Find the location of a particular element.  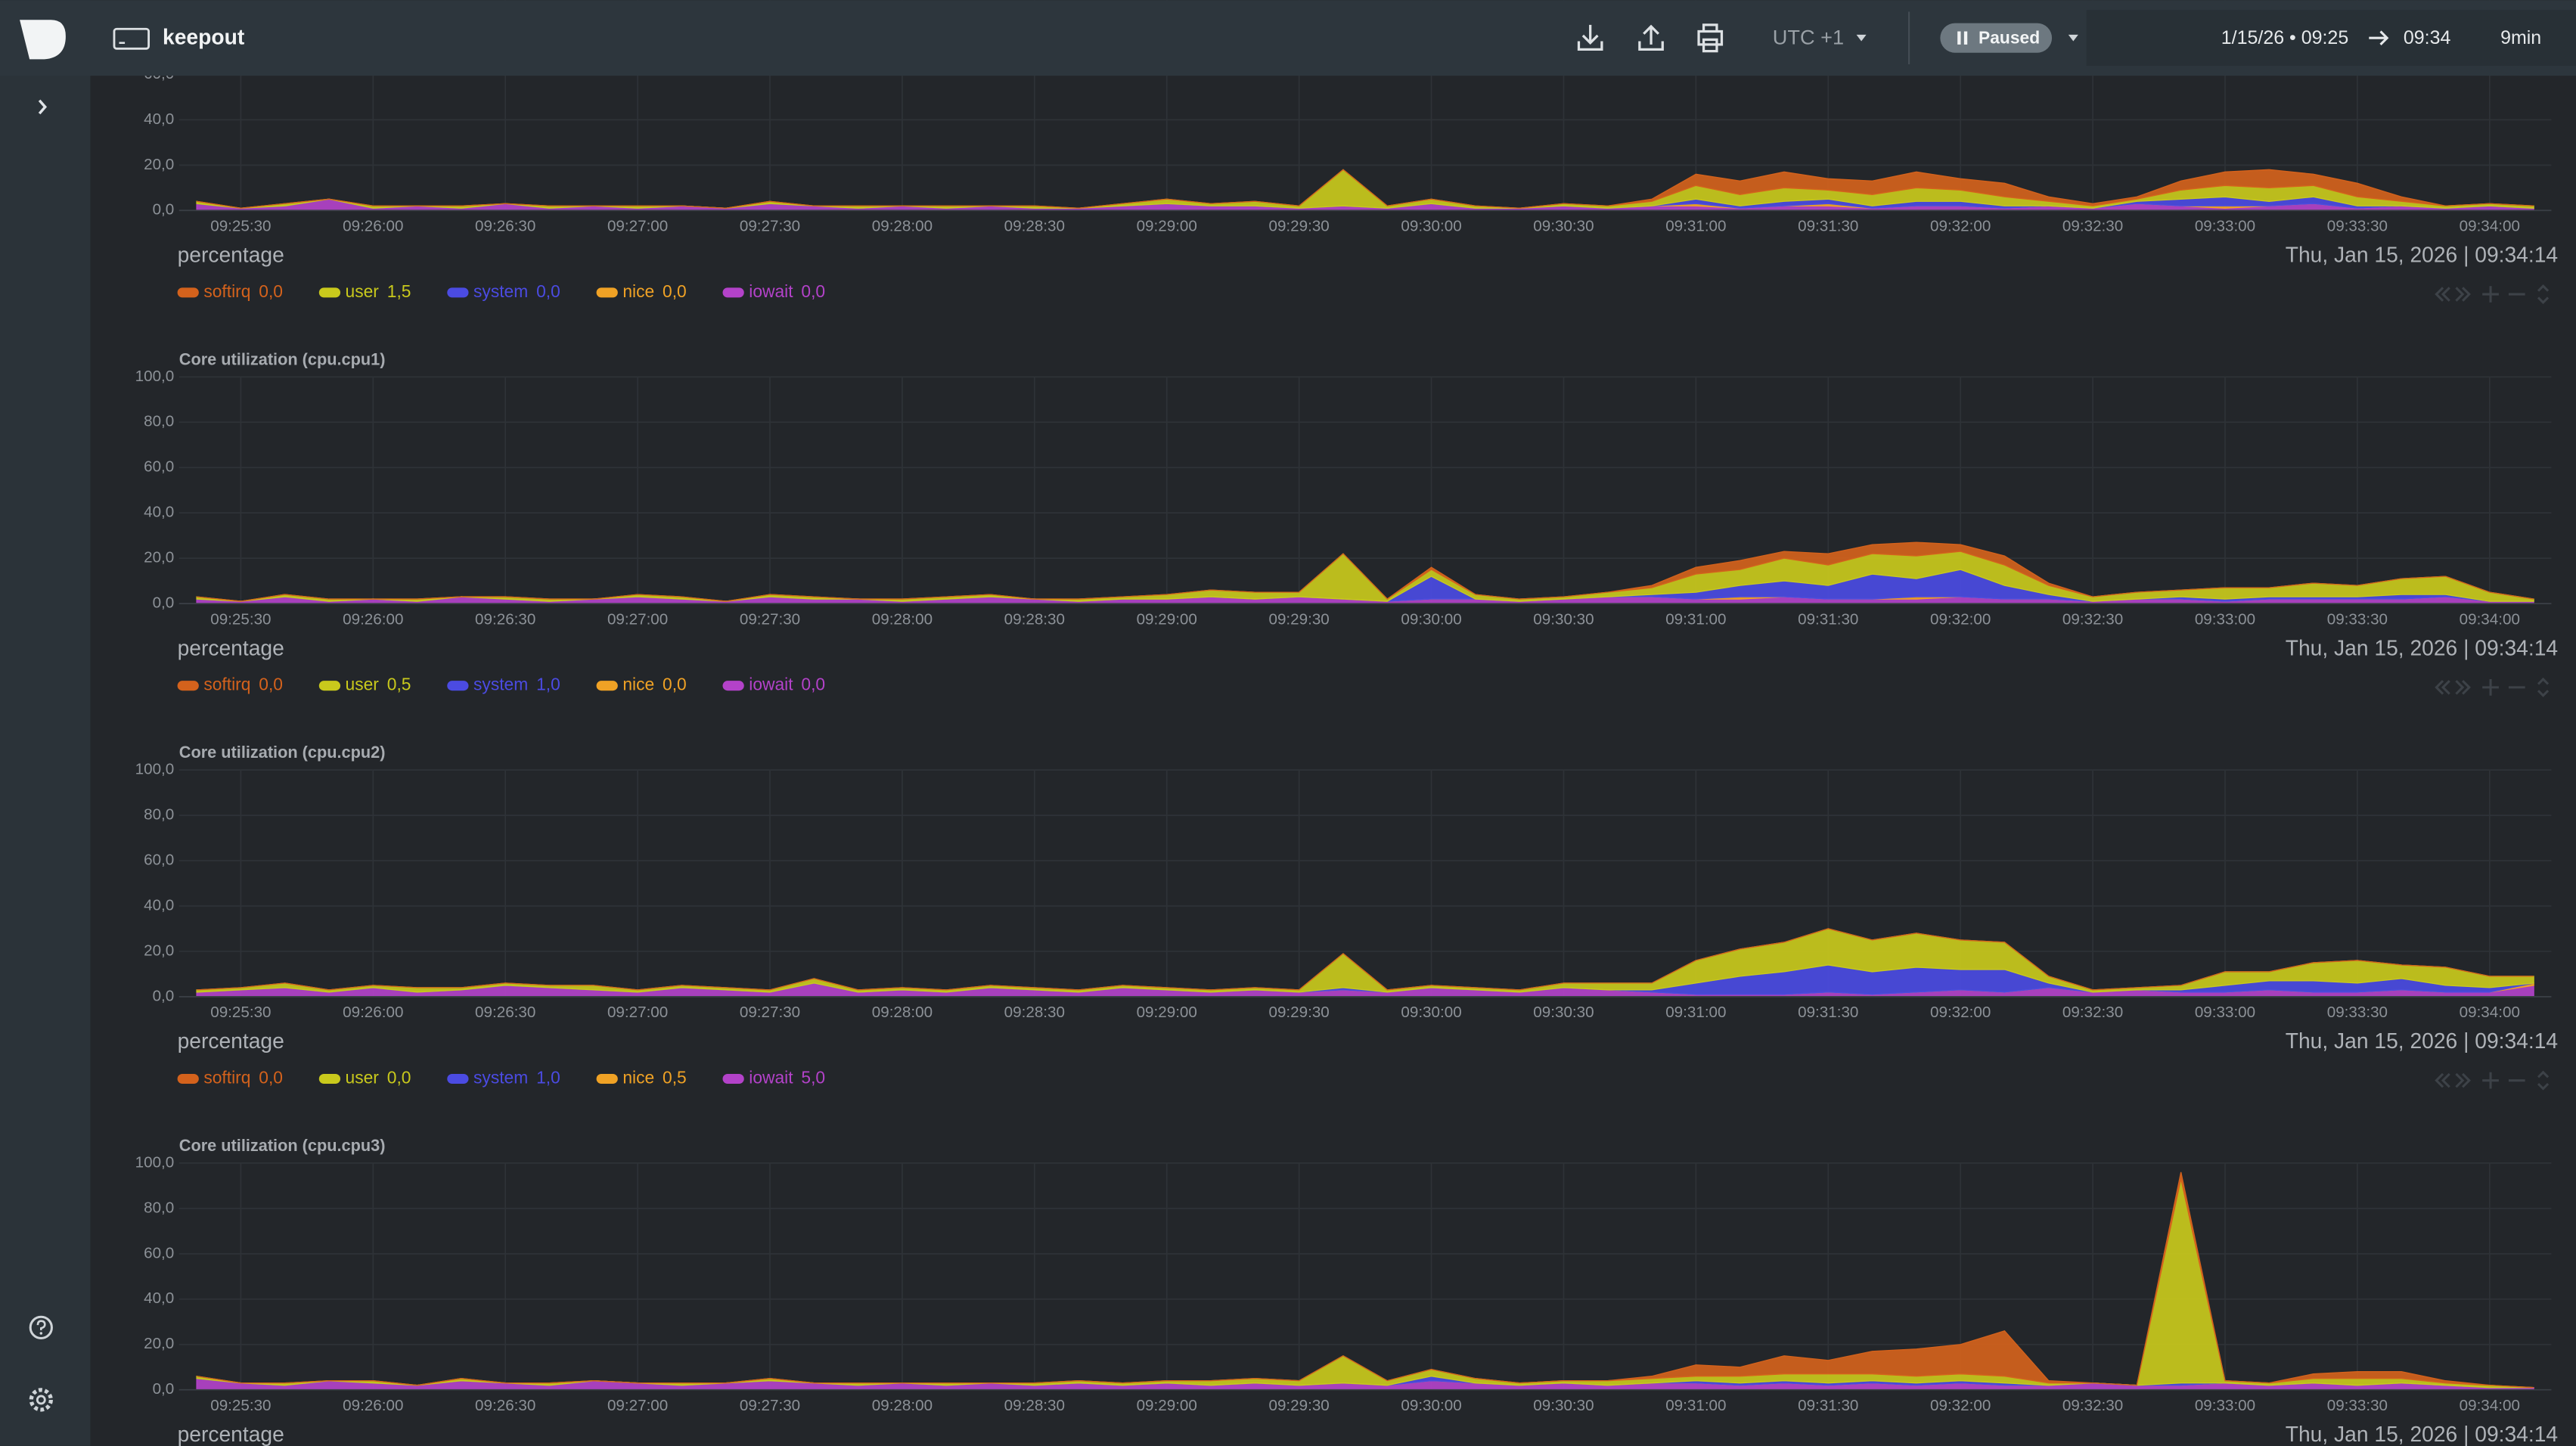

y-tick-label: 60,0 is located at coordinates (159, 1252).